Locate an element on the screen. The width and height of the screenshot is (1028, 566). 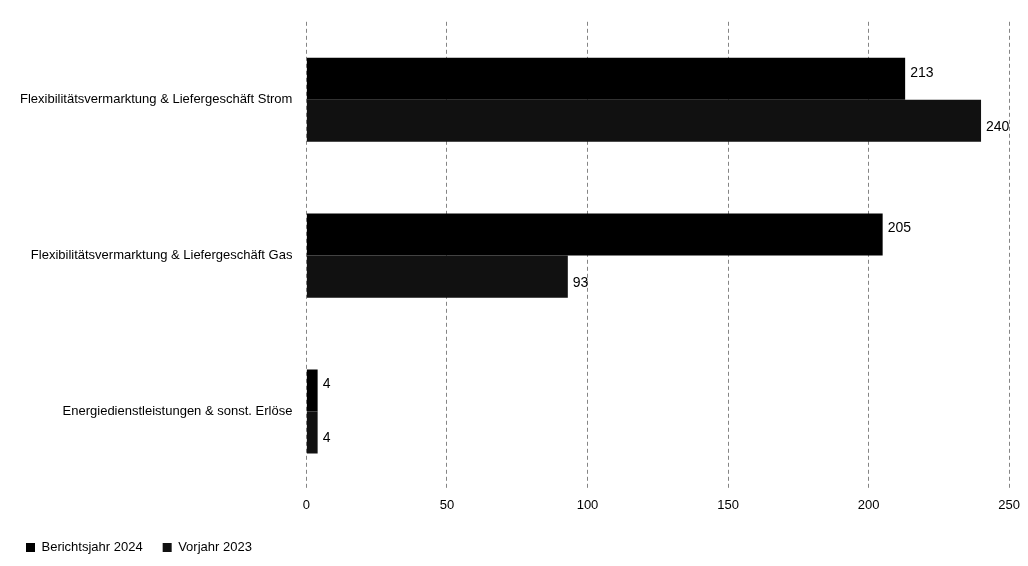
y-tick-label: Energiedienstleistungen & sonst. Erlöse is located at coordinates (177, 411).